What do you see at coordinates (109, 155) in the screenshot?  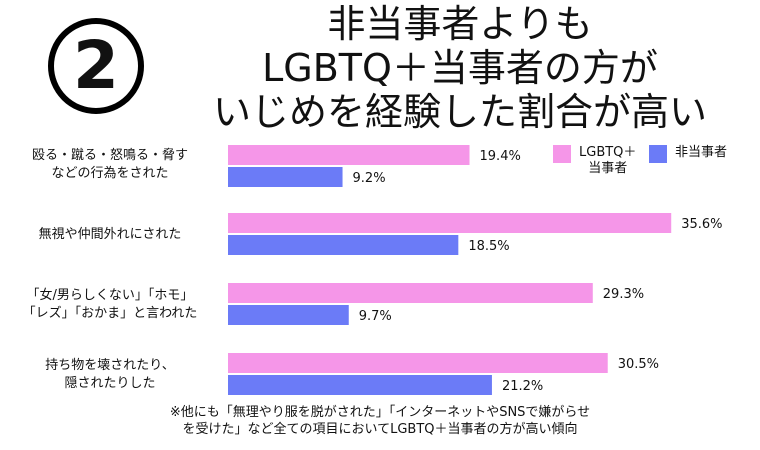 I see `category-label-line: 殴る・蹴る・怒鳴る・脅す` at bounding box center [109, 155].